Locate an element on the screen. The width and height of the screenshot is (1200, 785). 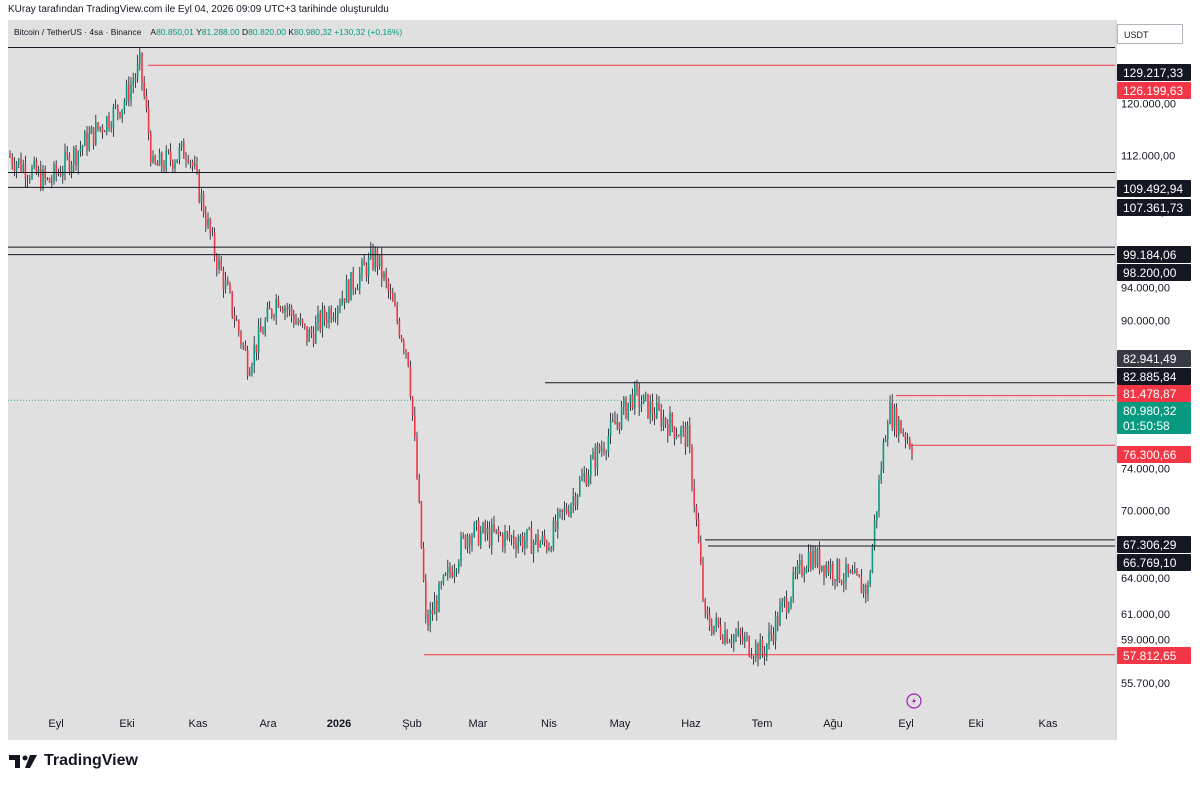
x-tick-label: Eyl is located at coordinates (905, 724).